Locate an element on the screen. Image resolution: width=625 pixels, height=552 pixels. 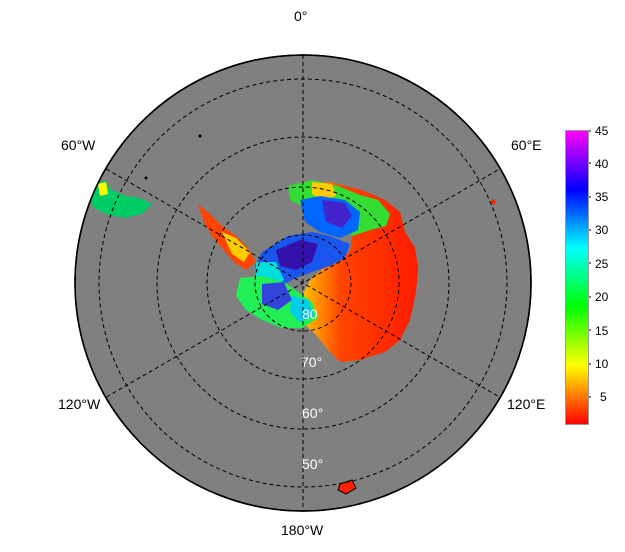
colorbar-label: 45 is located at coordinates (602, 131).